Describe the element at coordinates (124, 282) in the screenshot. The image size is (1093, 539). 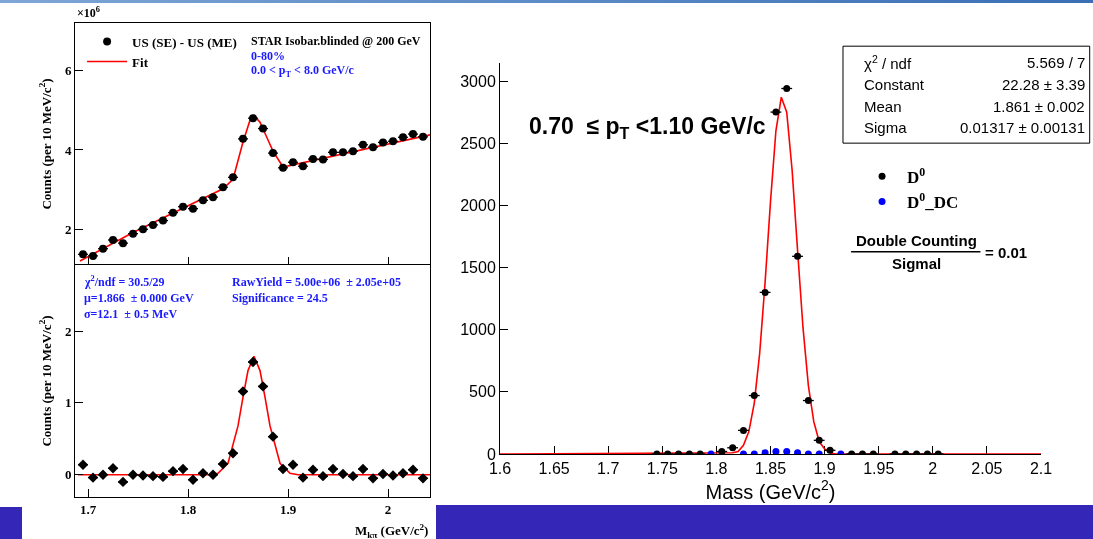
I see `annotation: χ$^{2}$/ndf = 30.5/29` at that location.